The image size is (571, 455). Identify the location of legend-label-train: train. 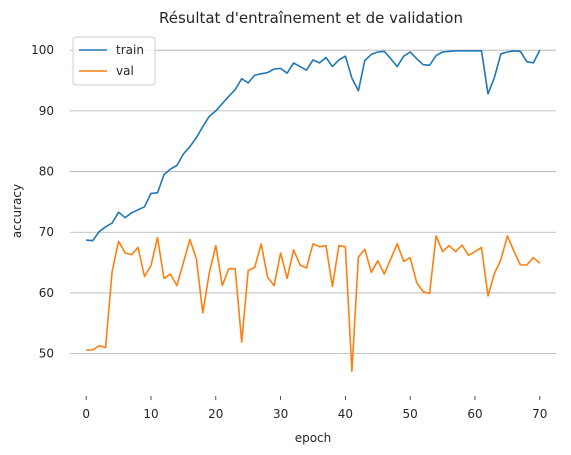
(130, 50).